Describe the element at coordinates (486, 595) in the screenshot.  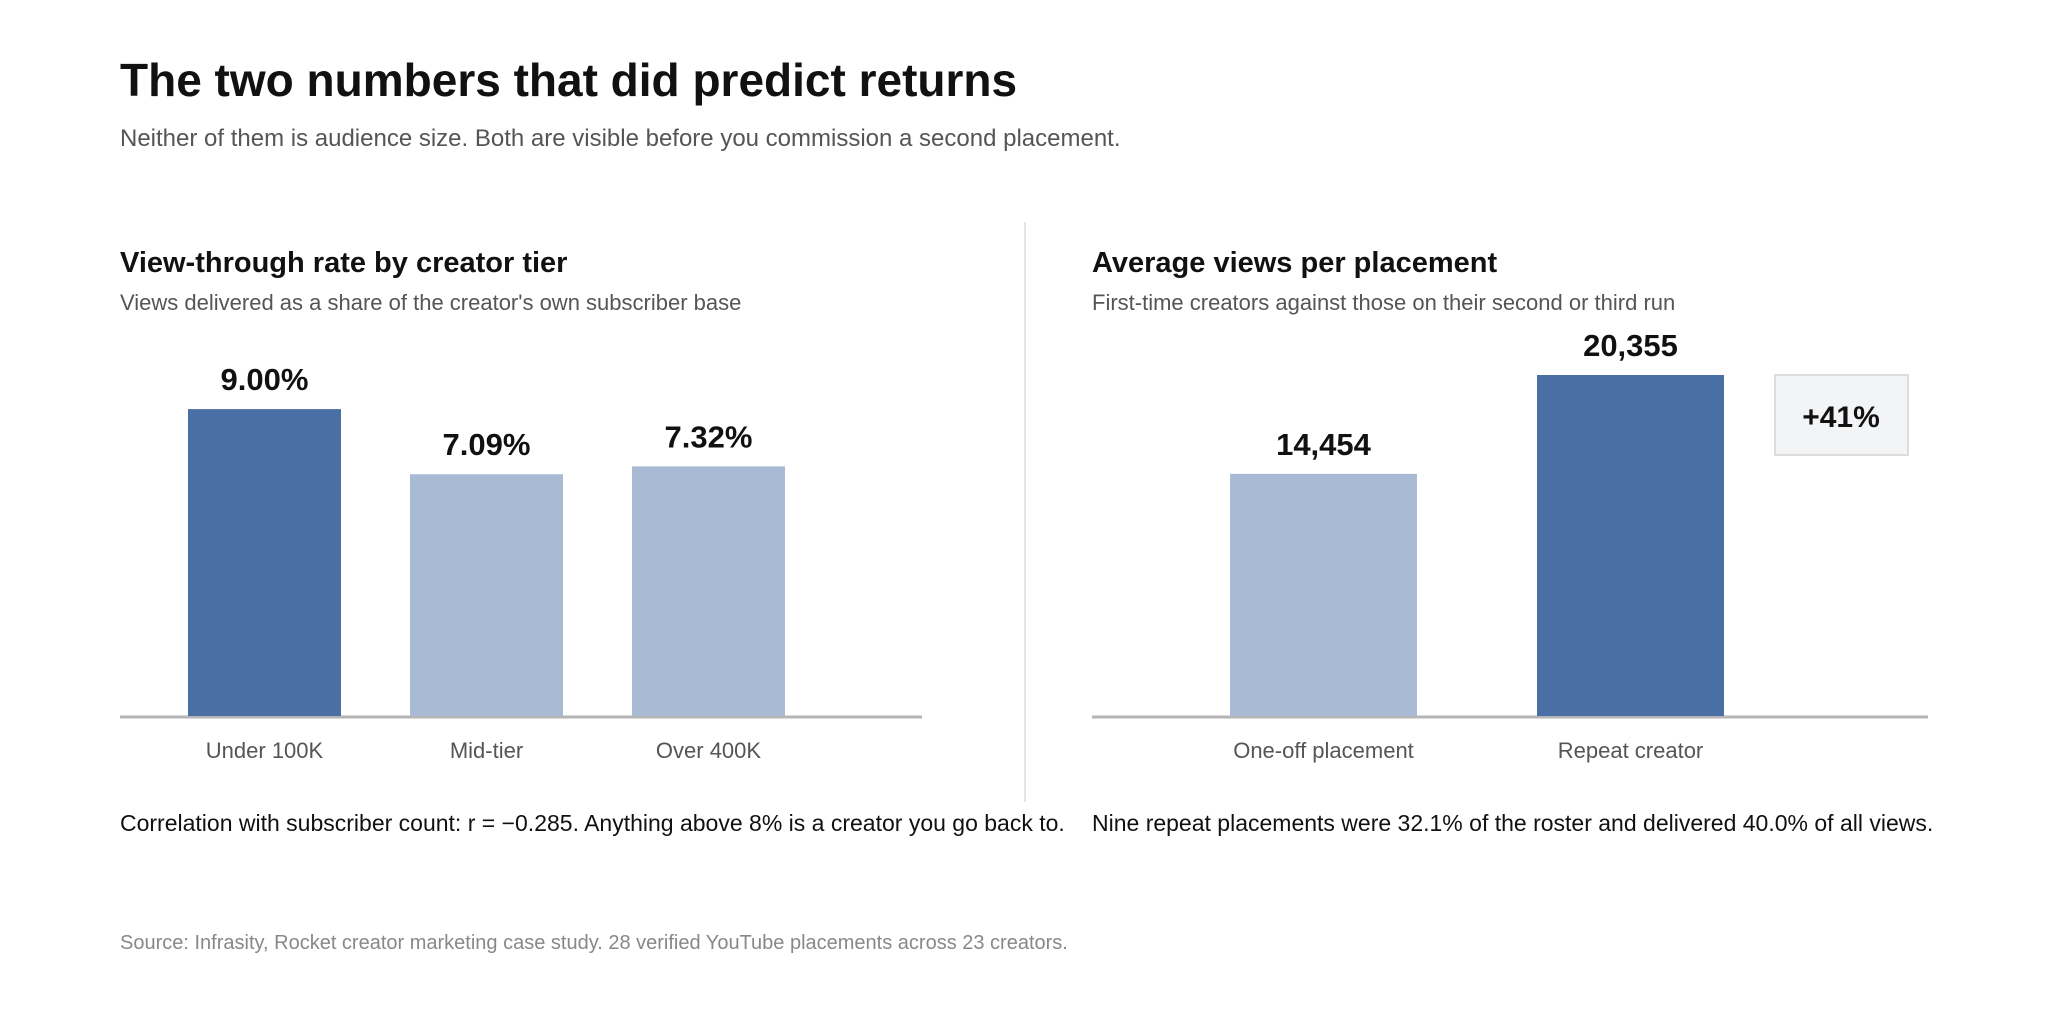
I see `bar-mid-tier` at that location.